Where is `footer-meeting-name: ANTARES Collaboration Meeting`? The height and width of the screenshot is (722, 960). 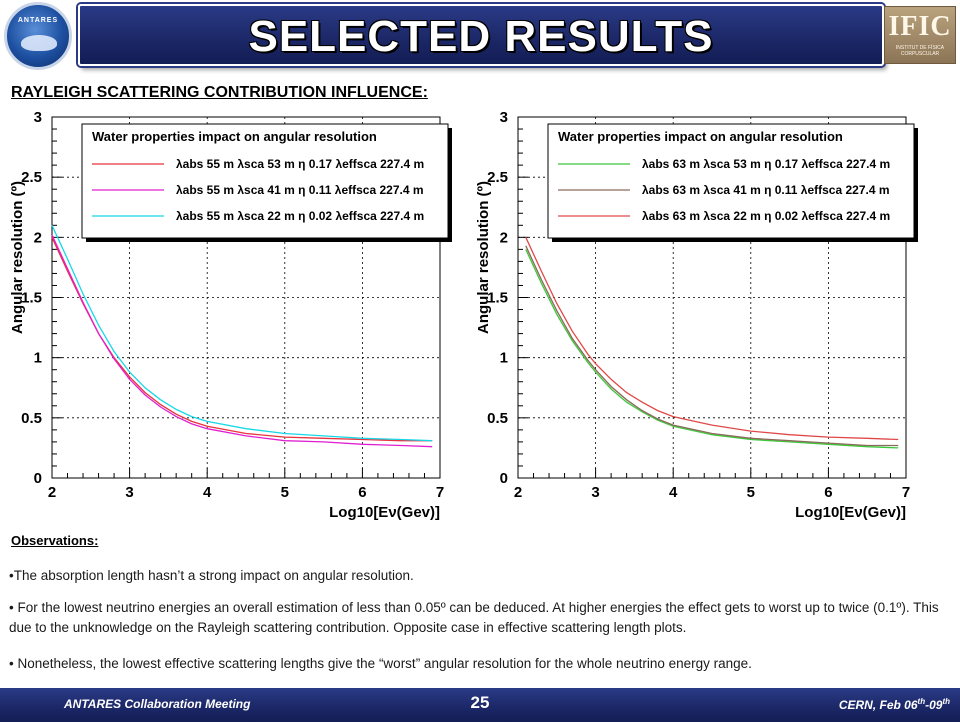 footer-meeting-name: ANTARES Collaboration Meeting is located at coordinates (157, 704).